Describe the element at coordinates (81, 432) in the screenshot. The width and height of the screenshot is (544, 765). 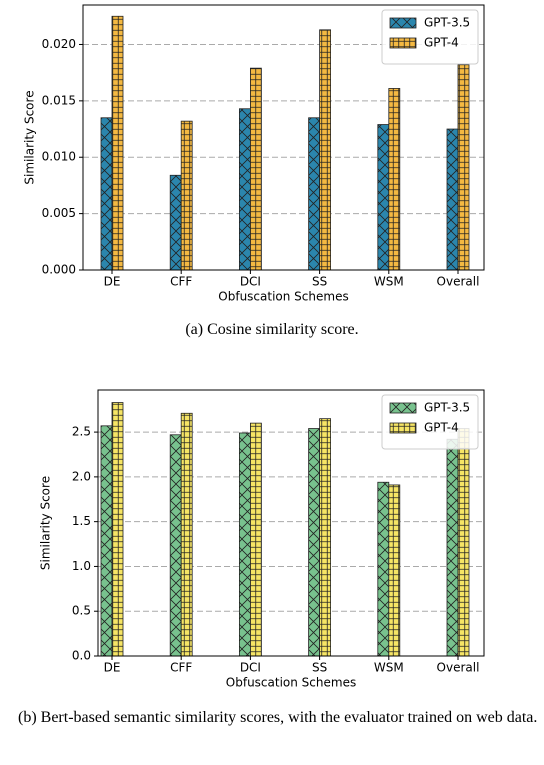
I see `y-tick-label: 2.5` at that location.